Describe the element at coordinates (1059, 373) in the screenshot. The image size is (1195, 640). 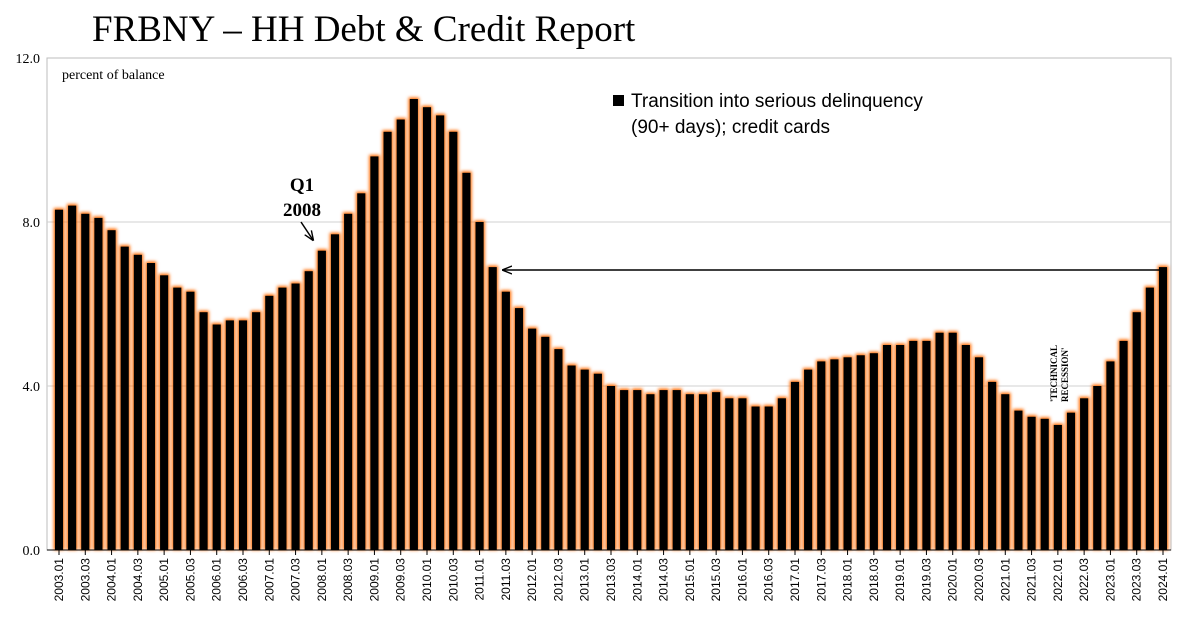
I see `recession-annotation: 'TECHNICAL RECESSION'` at that location.